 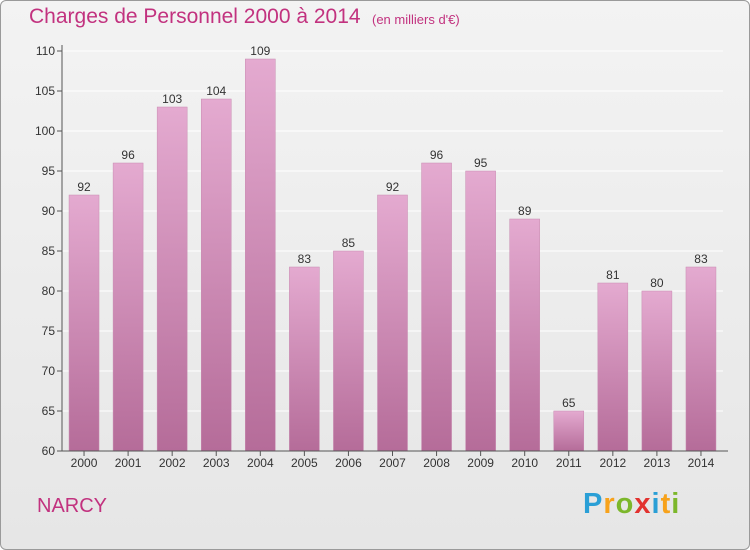 What do you see at coordinates (525, 211) in the screenshot?
I see `bar-value-label: 89` at bounding box center [525, 211].